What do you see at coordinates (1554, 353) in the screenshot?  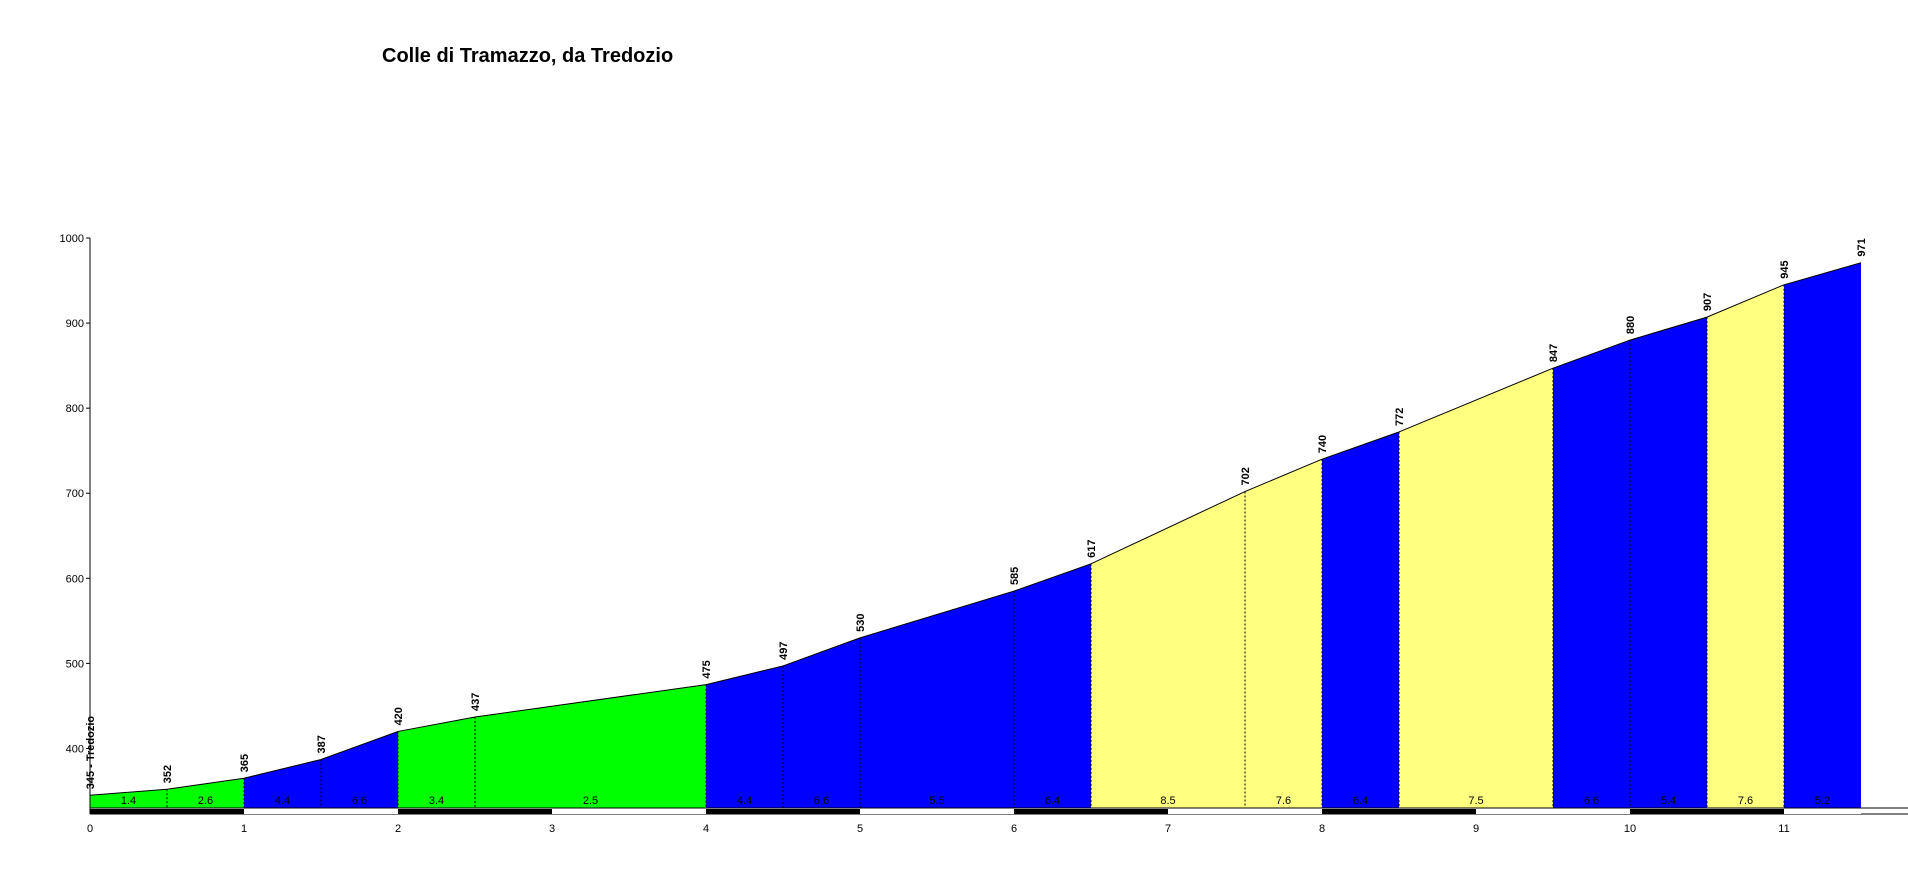 I see `point-label-14: 847` at bounding box center [1554, 353].